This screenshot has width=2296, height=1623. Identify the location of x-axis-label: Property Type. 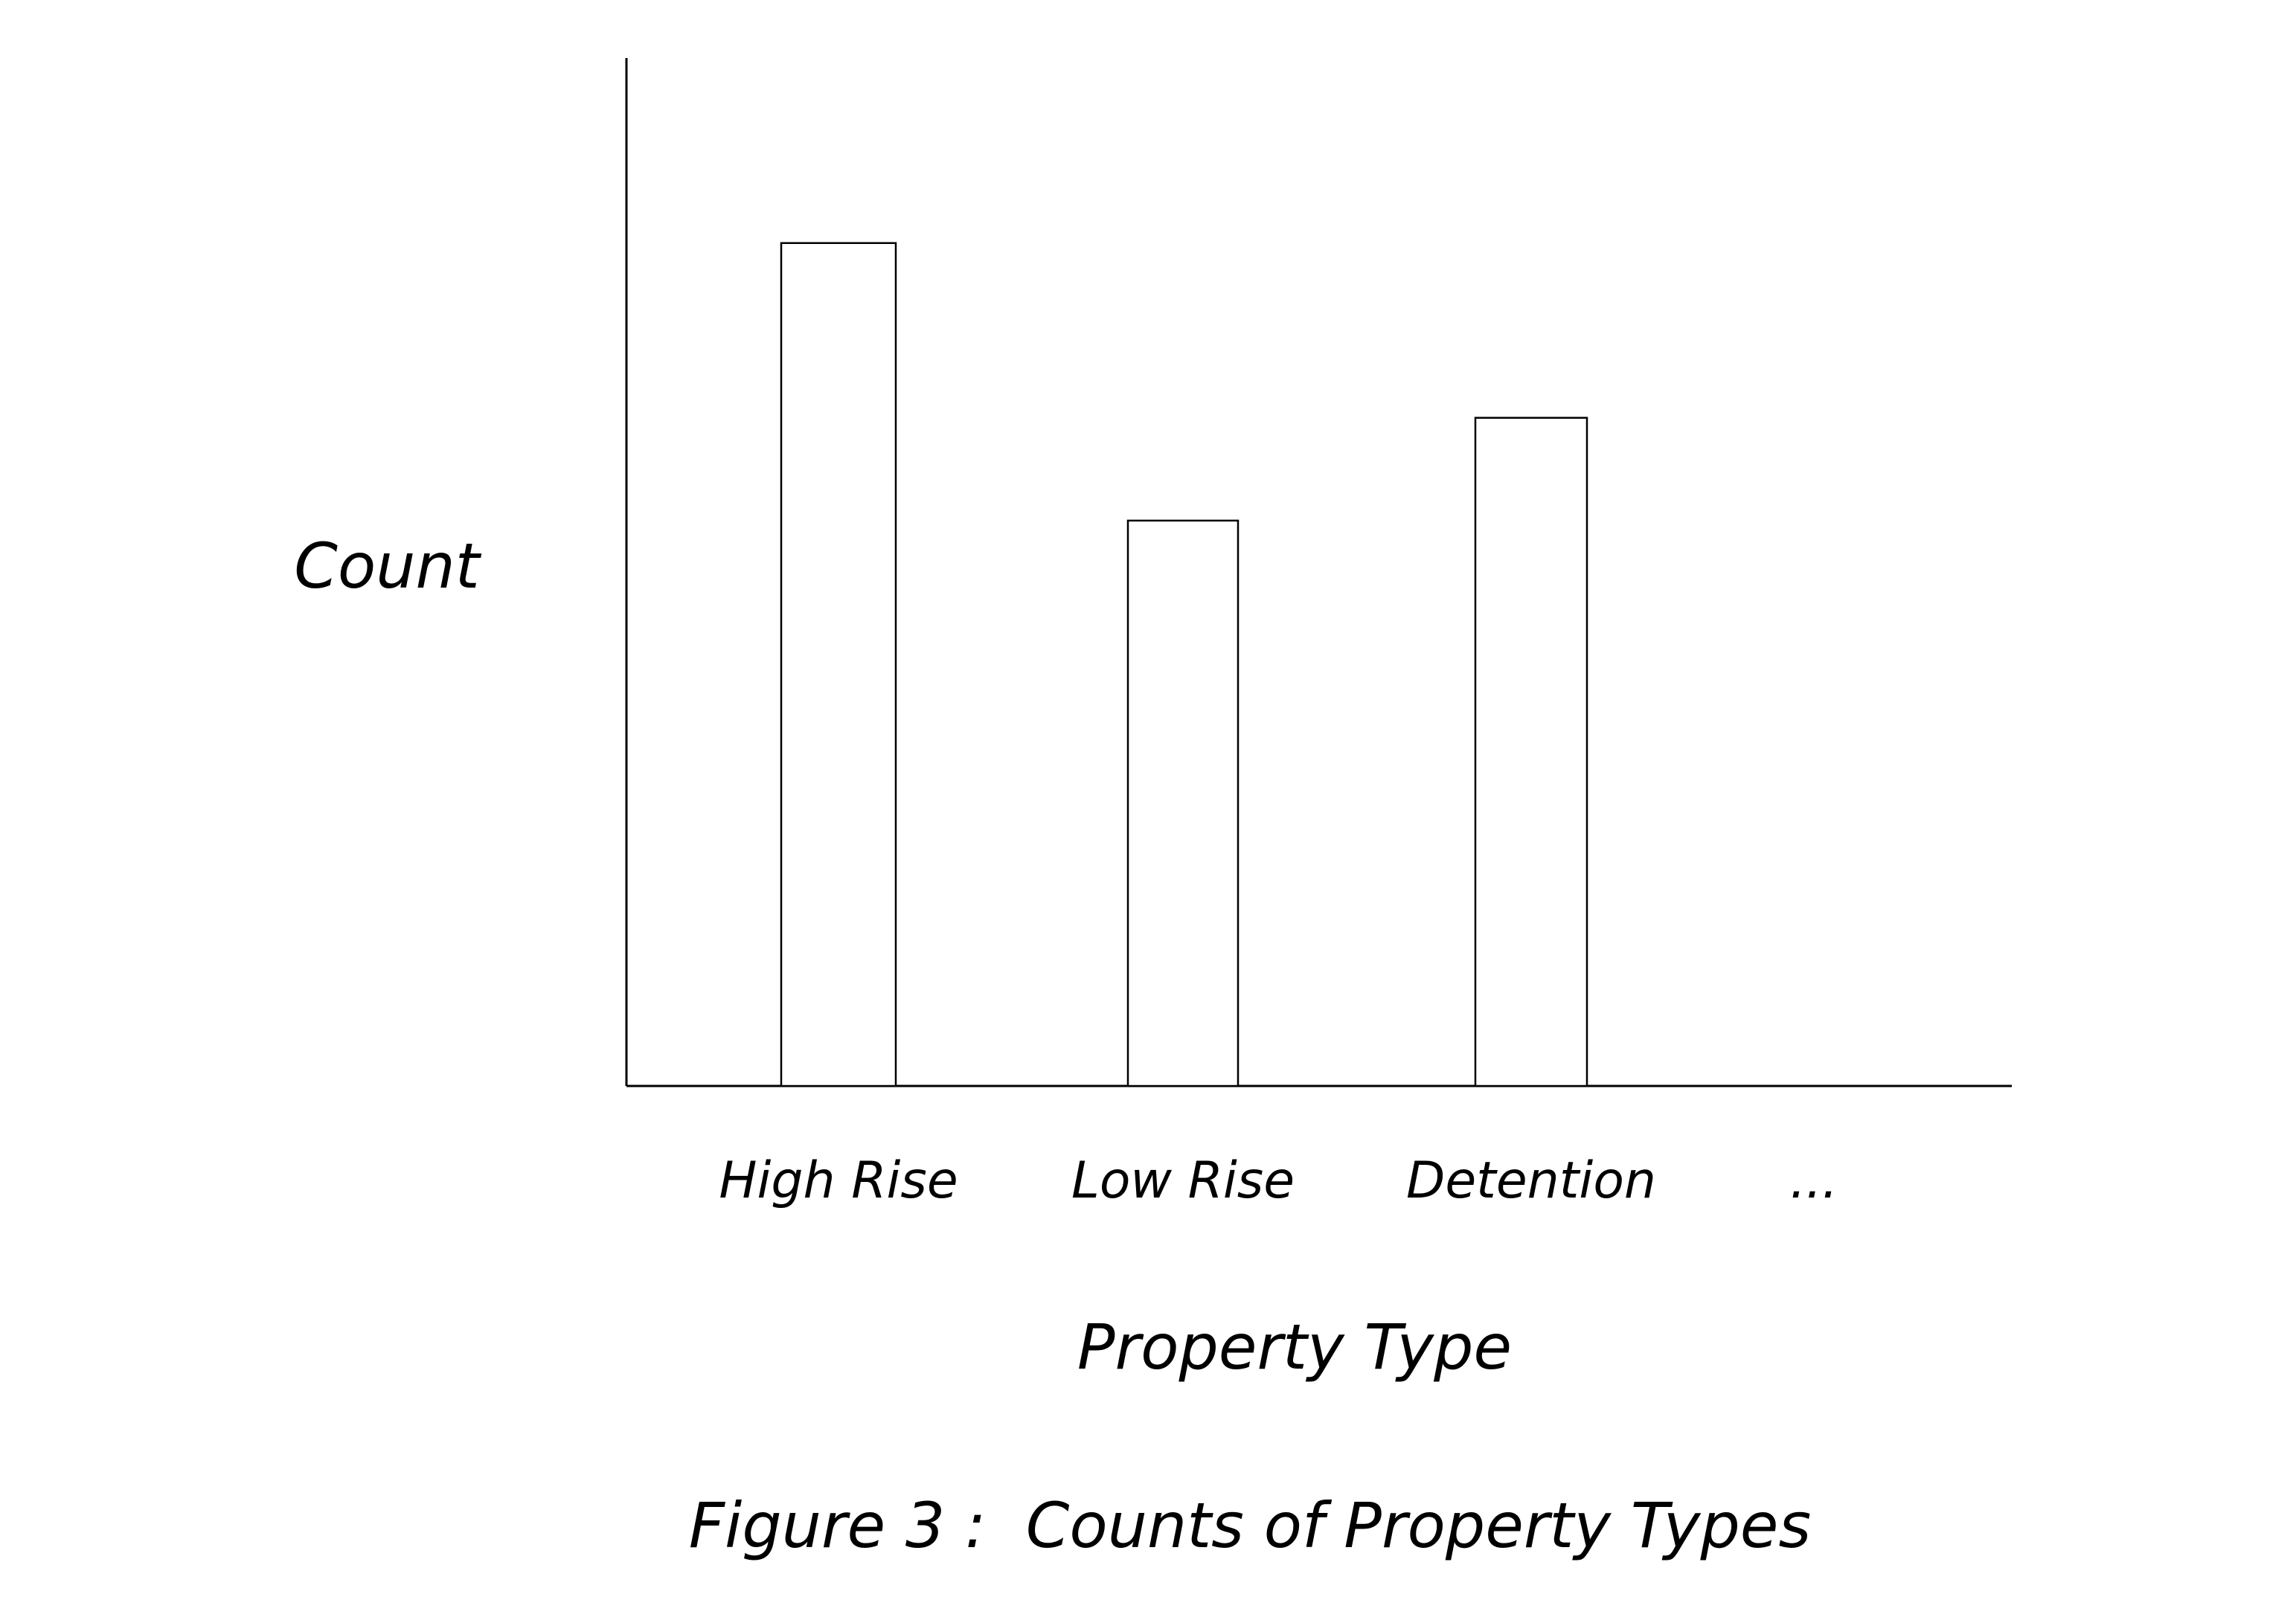
(1294, 1347).